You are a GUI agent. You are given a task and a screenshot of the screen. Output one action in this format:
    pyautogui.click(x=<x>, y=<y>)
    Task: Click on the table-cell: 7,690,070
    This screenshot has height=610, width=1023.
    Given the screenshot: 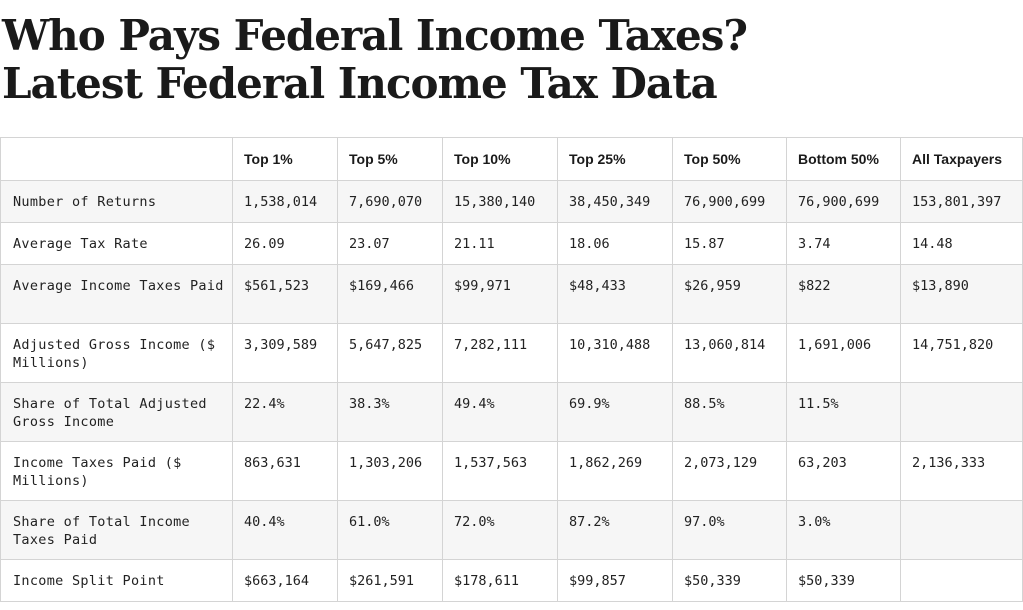 What is the action you would take?
    pyautogui.click(x=390, y=201)
    